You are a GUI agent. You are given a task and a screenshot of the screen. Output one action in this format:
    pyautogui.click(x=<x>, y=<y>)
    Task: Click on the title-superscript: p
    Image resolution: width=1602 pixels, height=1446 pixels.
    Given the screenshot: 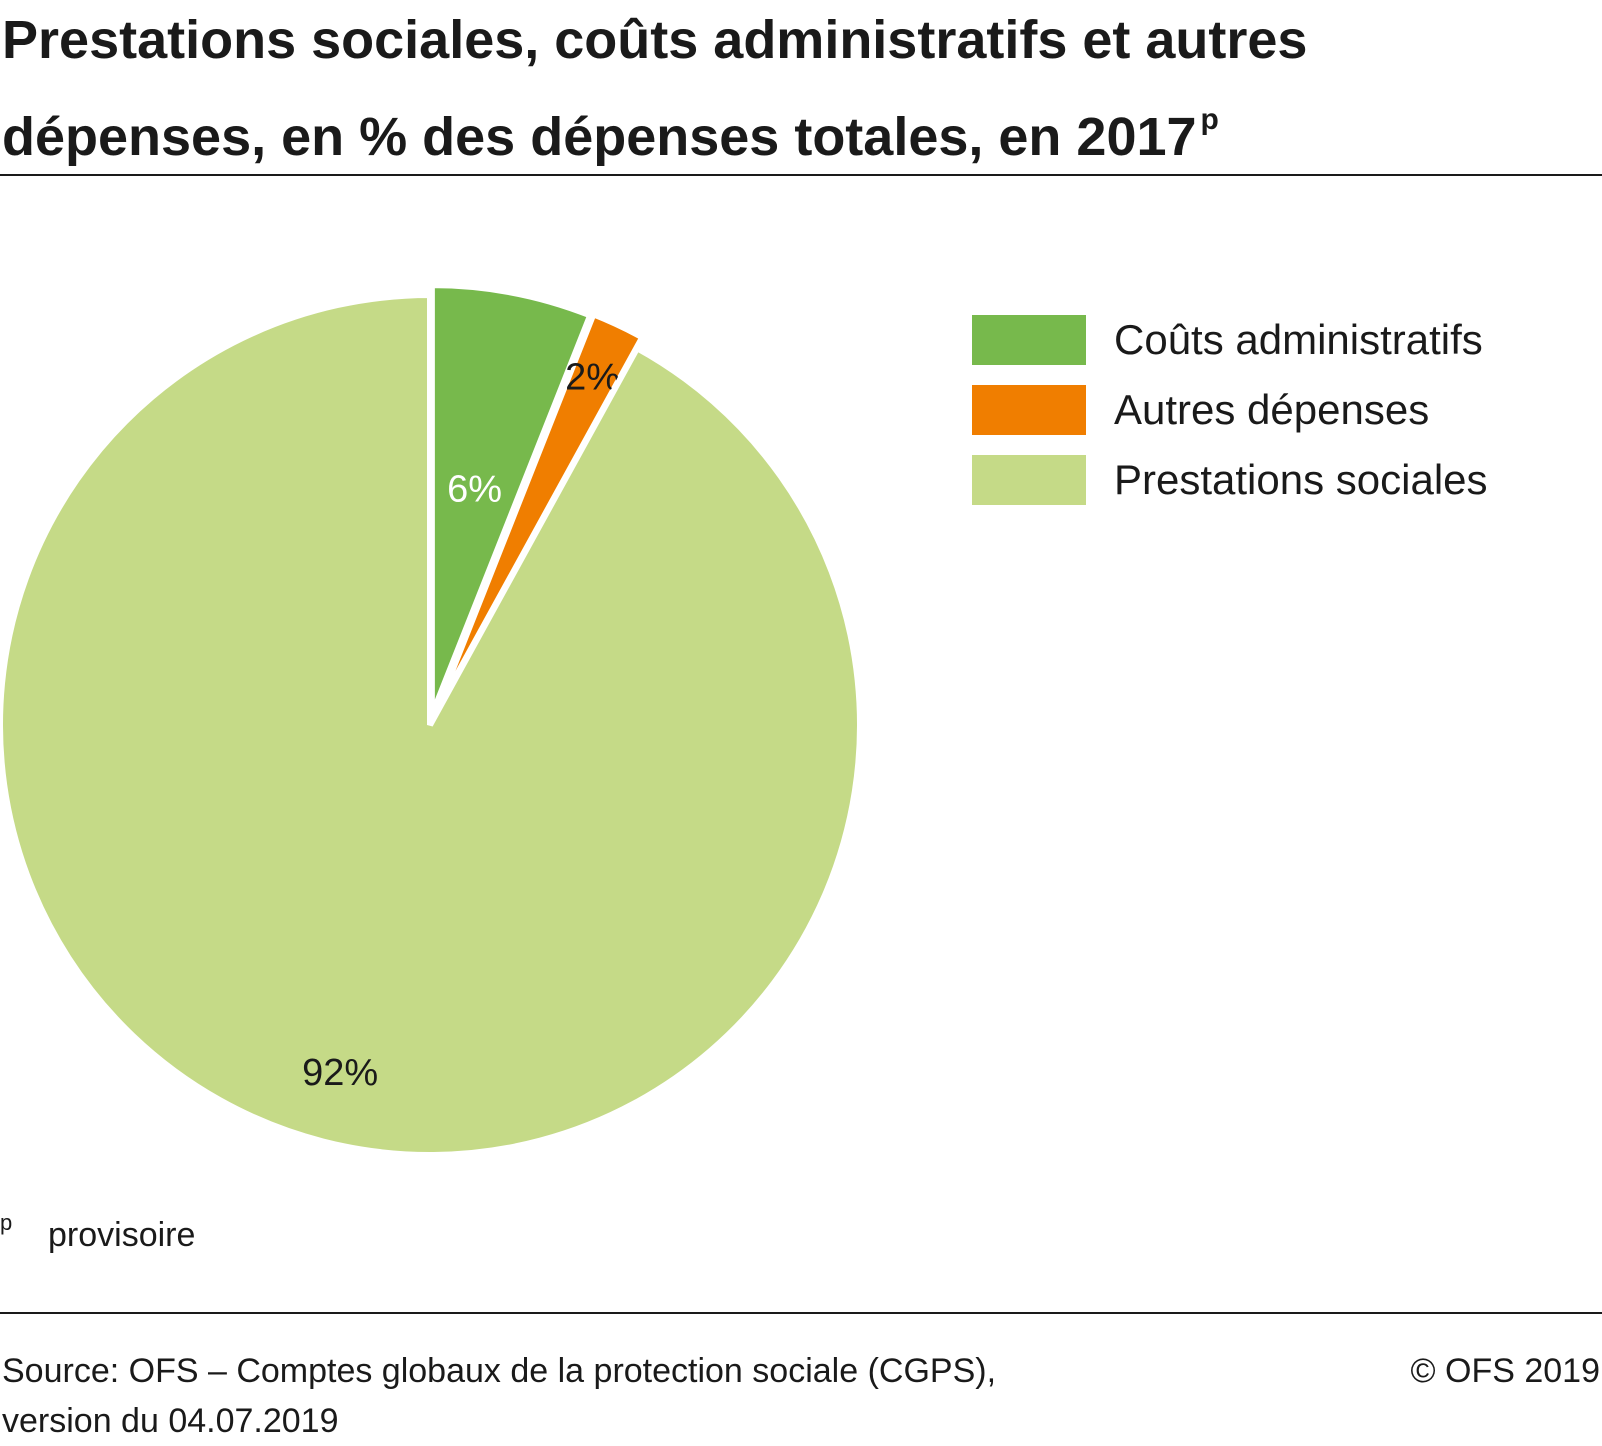 What is the action you would take?
    pyautogui.click(x=1209, y=119)
    